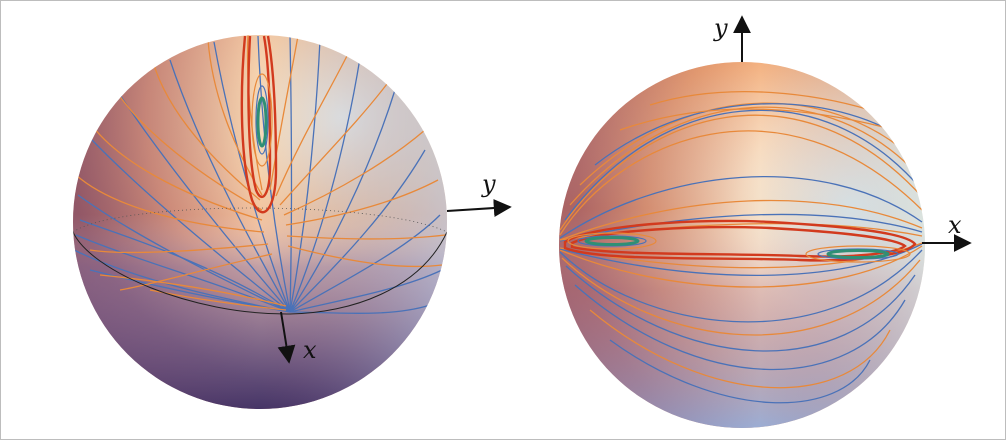 This screenshot has height=440, width=1006. What do you see at coordinates (741, 323) in the screenshot?
I see `right-lower-trajectories` at bounding box center [741, 323].